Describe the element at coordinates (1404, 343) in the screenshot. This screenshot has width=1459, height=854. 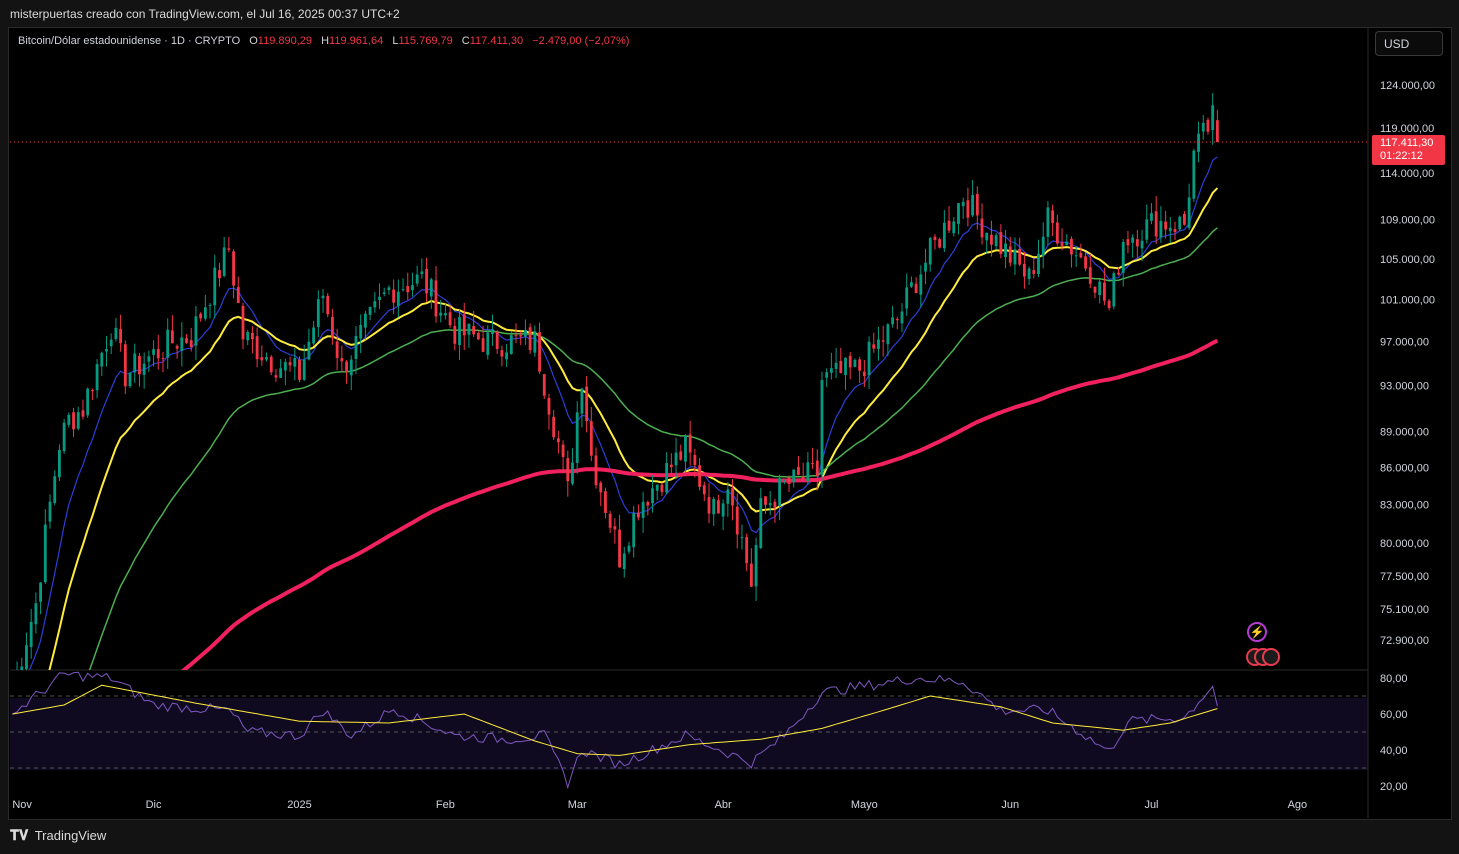
I see `price-tick-label: 97.000,00` at that location.